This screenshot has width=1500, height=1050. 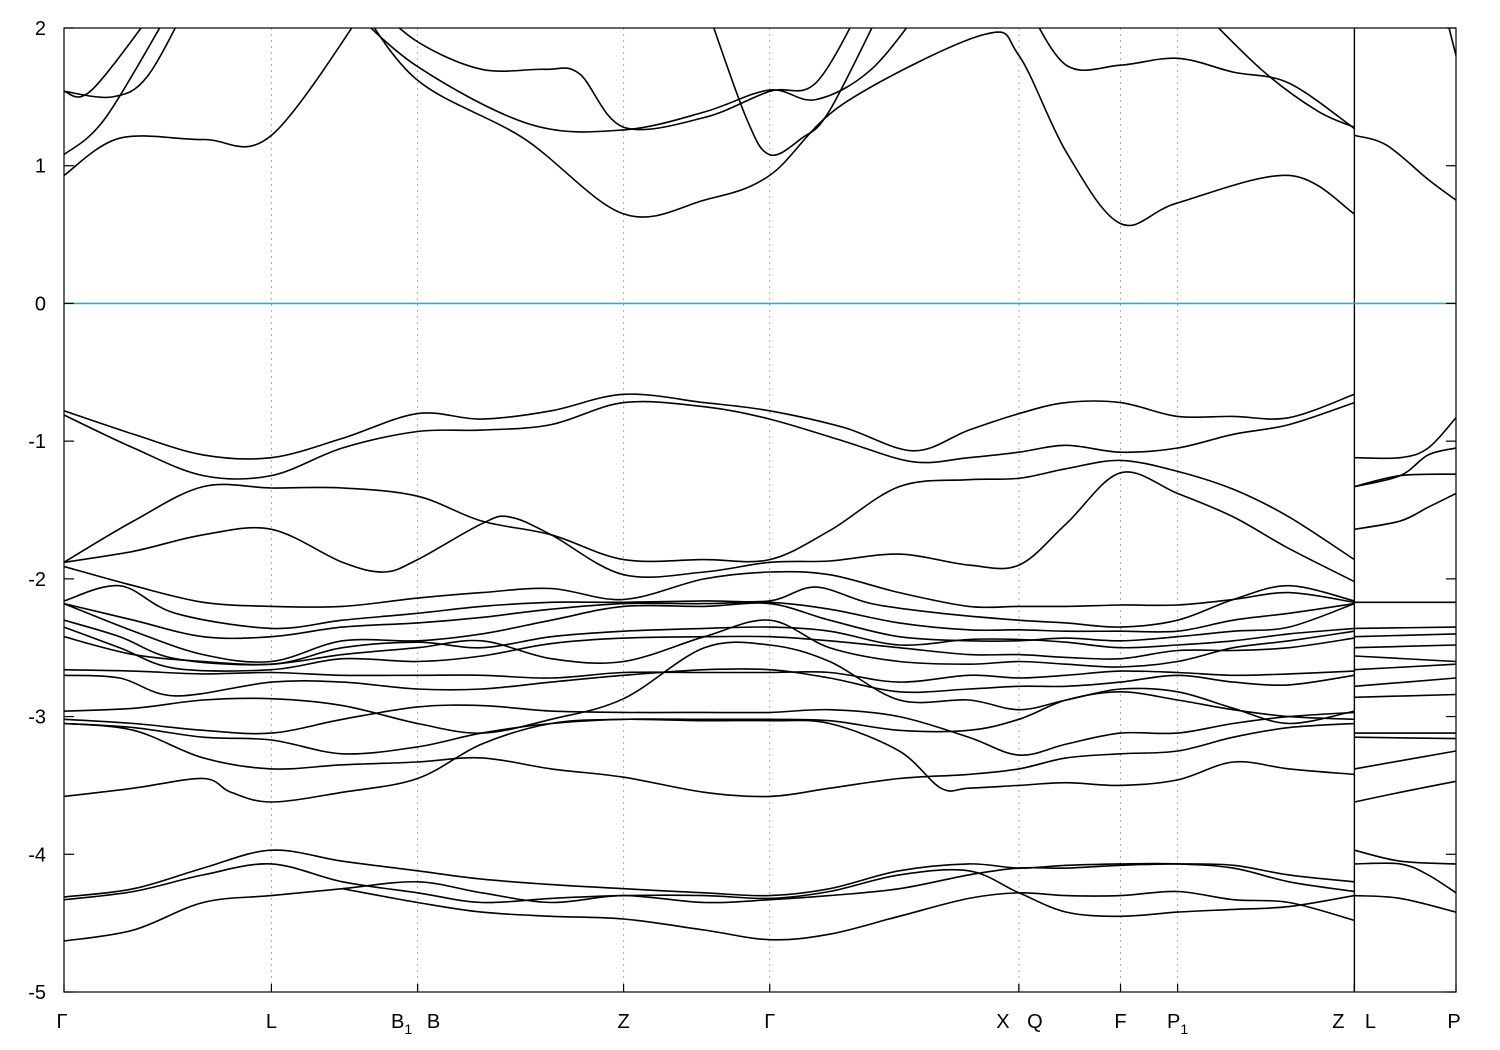 I want to click on y-tick-label: 1, so click(x=40, y=167).